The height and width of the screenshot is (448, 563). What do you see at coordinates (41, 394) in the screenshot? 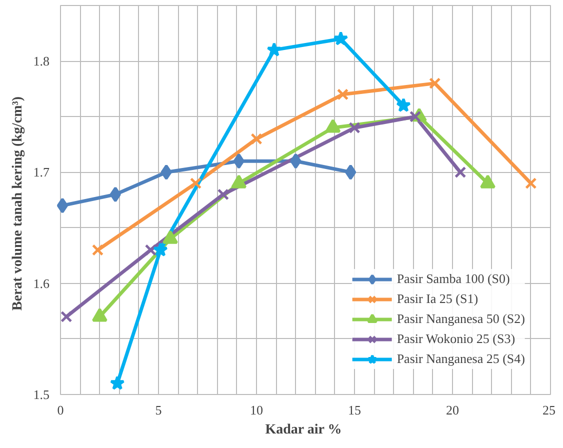
I see `y-tick-label: 1.5` at bounding box center [41, 394].